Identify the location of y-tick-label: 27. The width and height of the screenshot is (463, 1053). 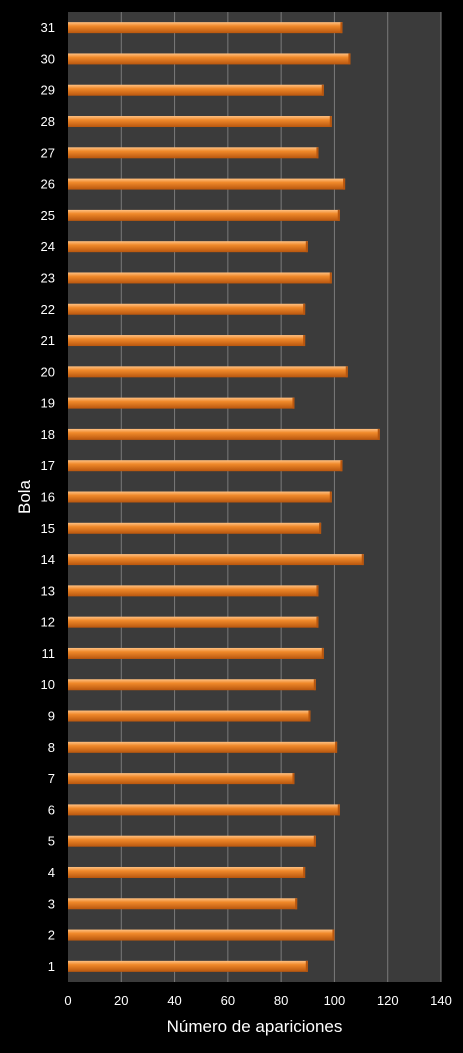
(48, 152).